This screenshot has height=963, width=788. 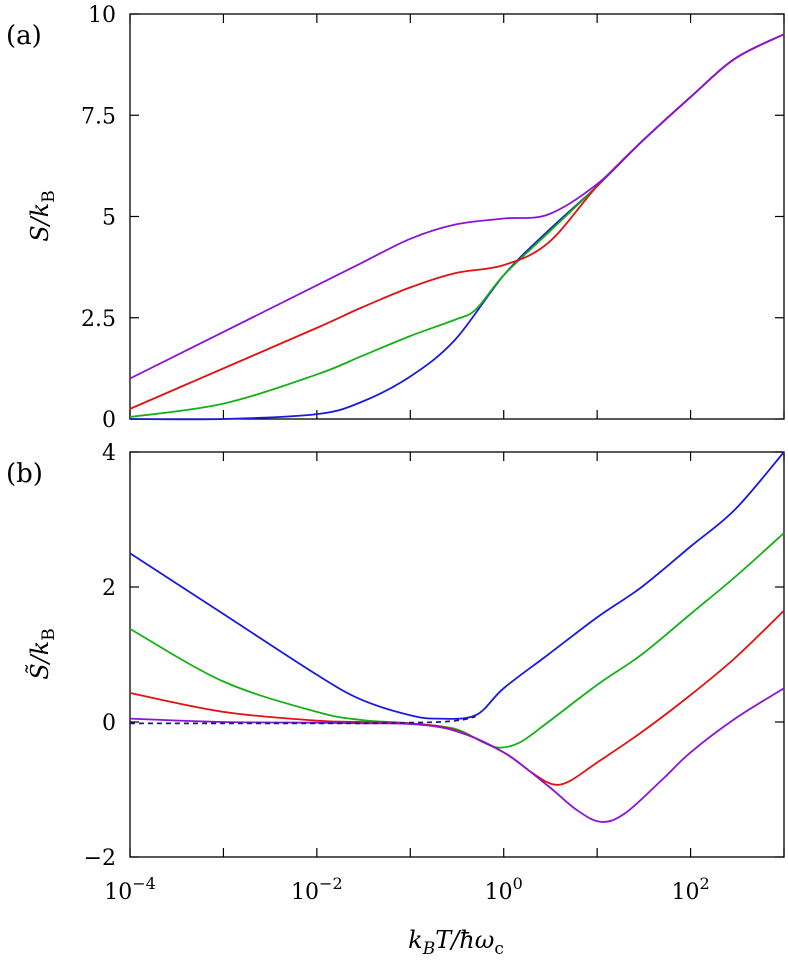 What do you see at coordinates (100, 858) in the screenshot?
I see `y-tick-label: −2` at bounding box center [100, 858].